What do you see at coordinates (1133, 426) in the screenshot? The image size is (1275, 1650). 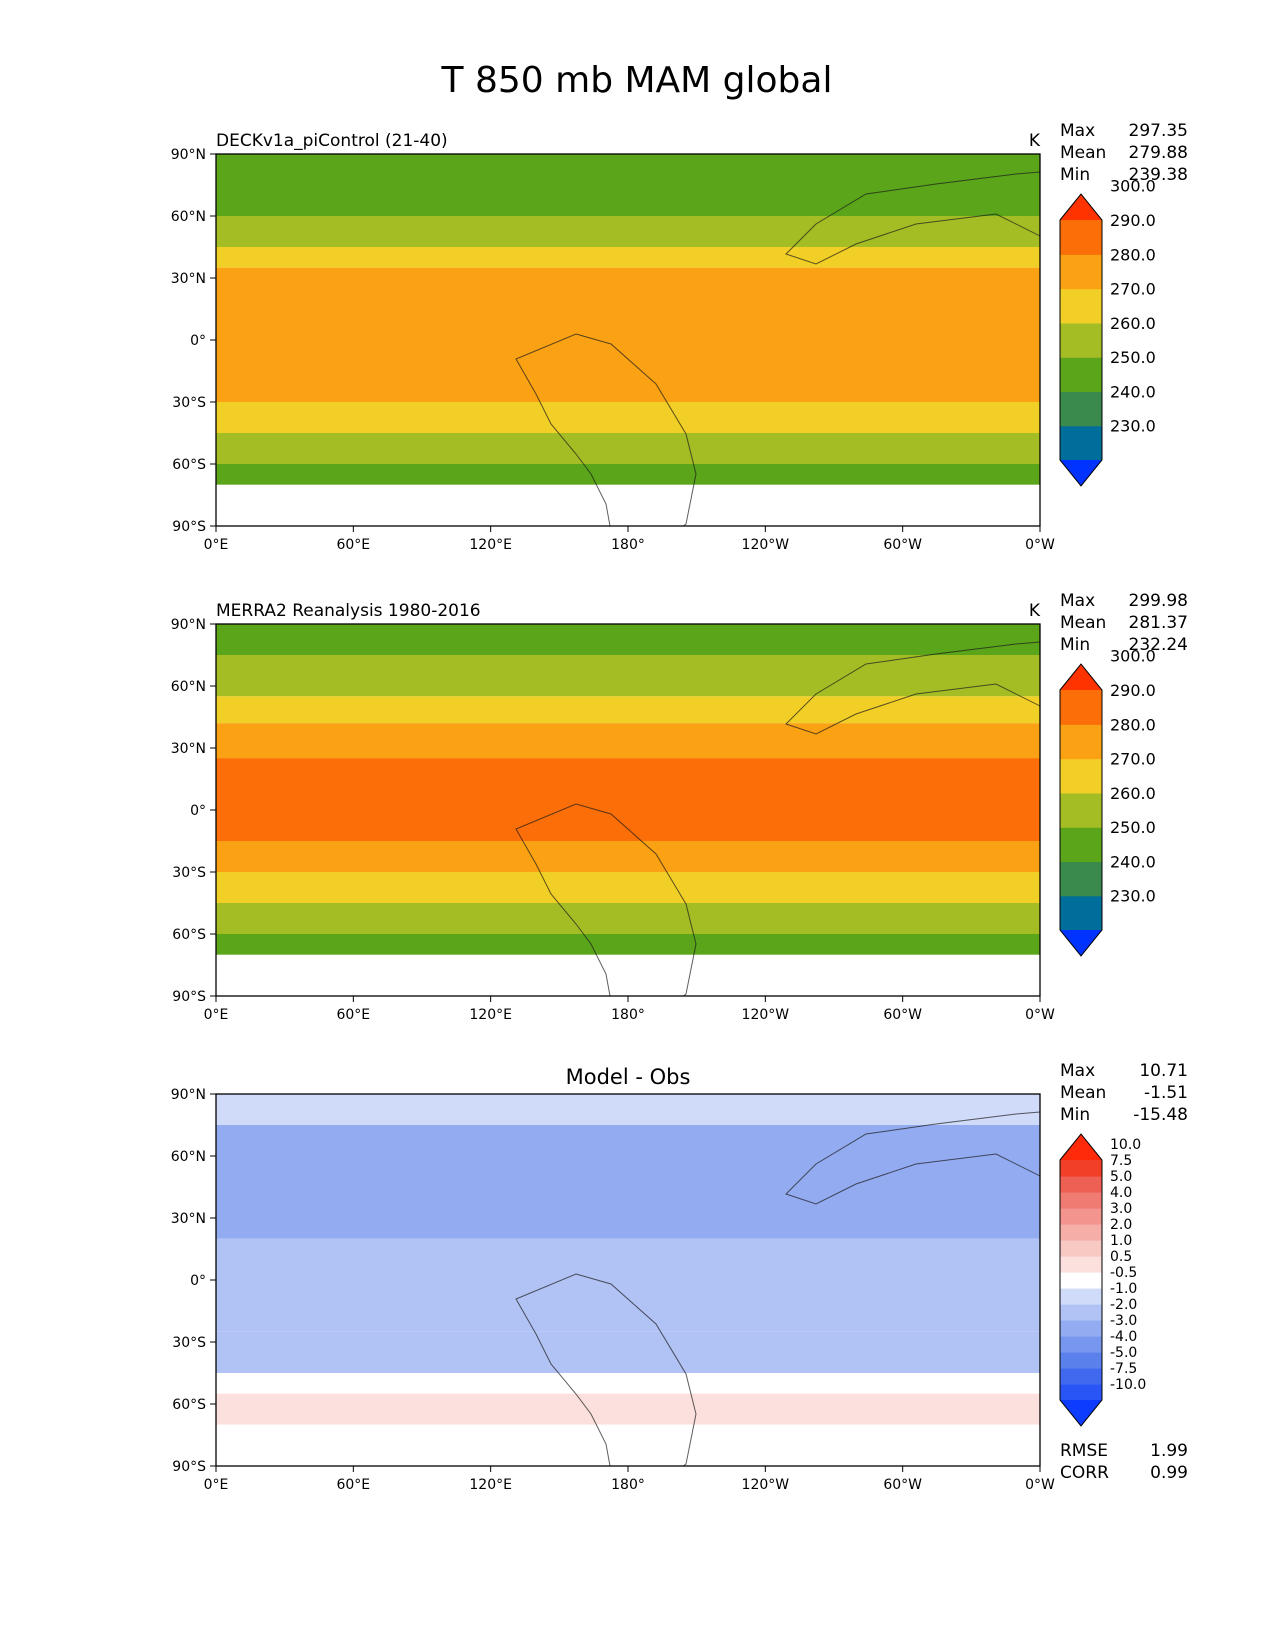 I see `colorbar-tick-label: 230.0` at bounding box center [1133, 426].